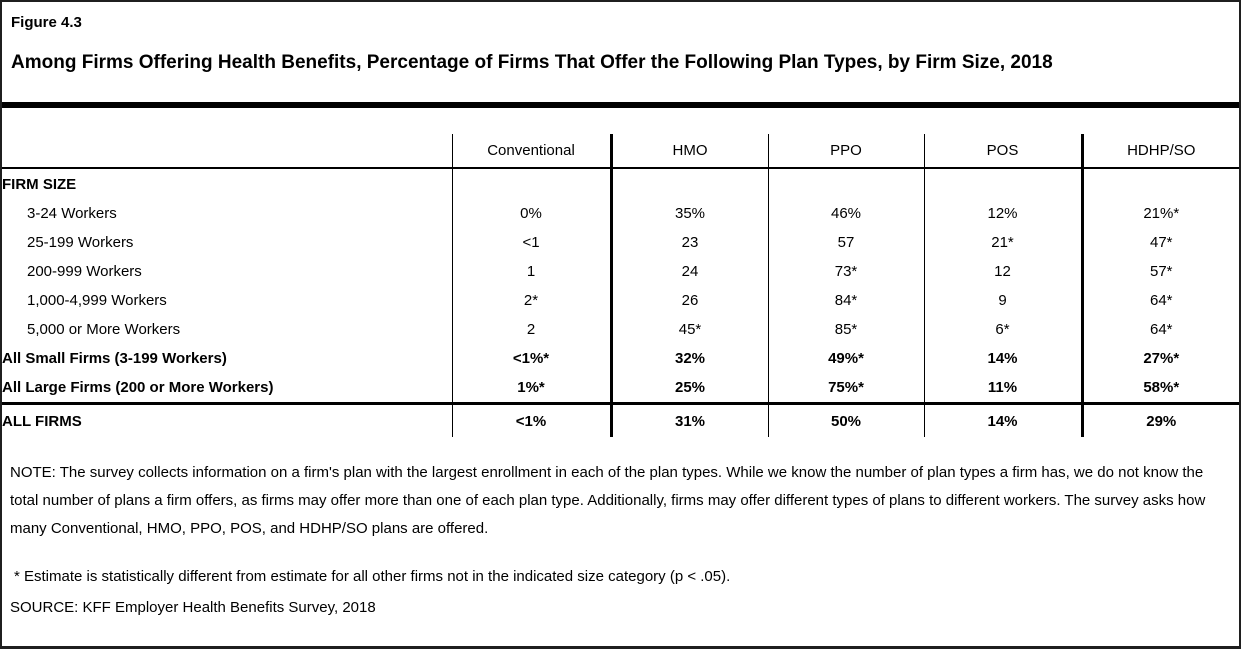 This screenshot has width=1241, height=649. What do you see at coordinates (845, 300) in the screenshot?
I see `table-cell: 84*` at bounding box center [845, 300].